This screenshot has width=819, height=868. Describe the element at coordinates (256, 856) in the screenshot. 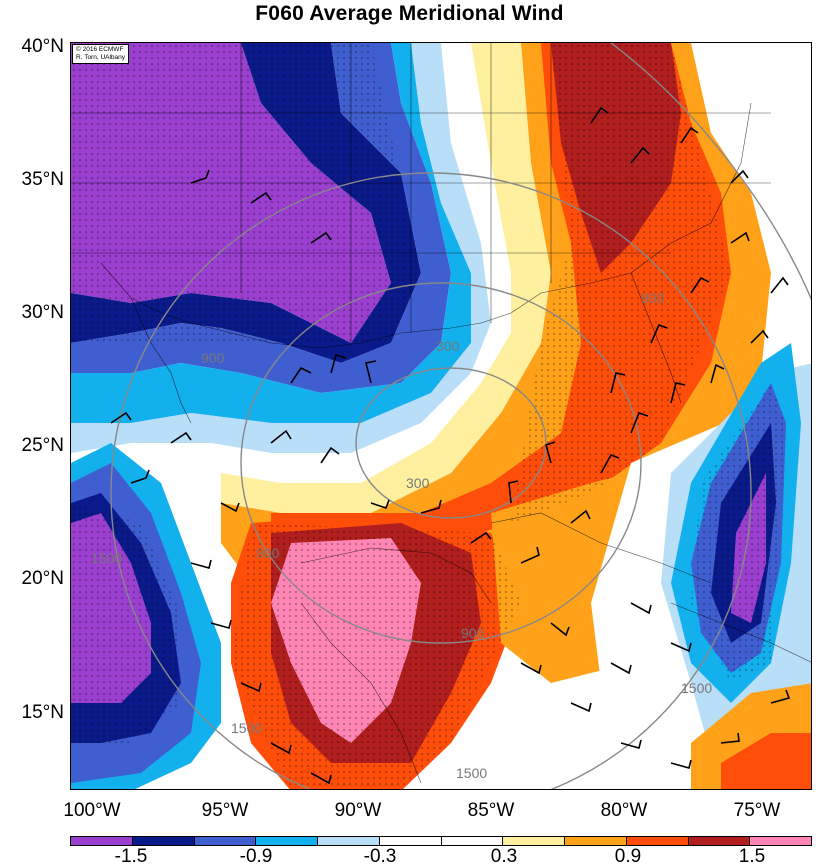

I see `colorbar-label: -0.9` at that location.